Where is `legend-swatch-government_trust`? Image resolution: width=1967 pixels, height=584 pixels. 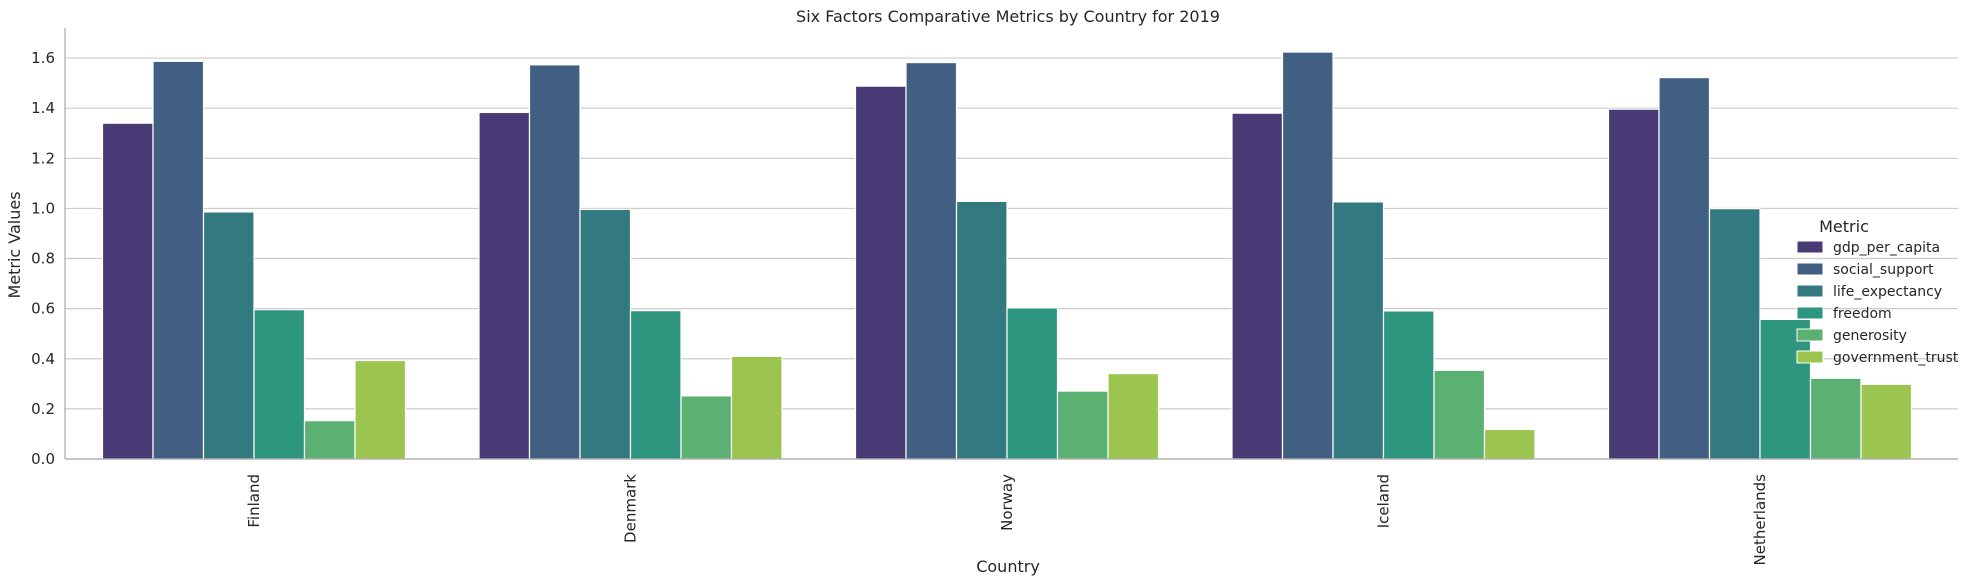 legend-swatch-government_trust is located at coordinates (1810, 357).